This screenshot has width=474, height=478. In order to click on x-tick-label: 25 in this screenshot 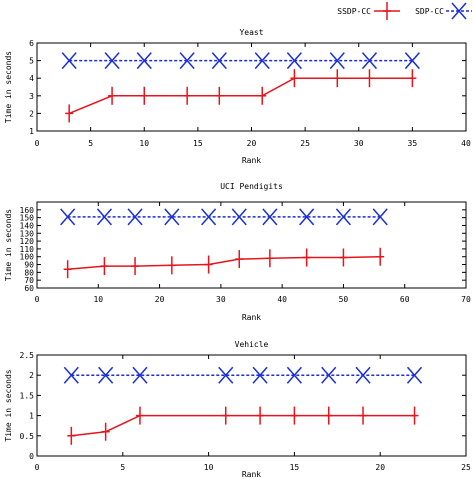, I will do `click(466, 467)`.